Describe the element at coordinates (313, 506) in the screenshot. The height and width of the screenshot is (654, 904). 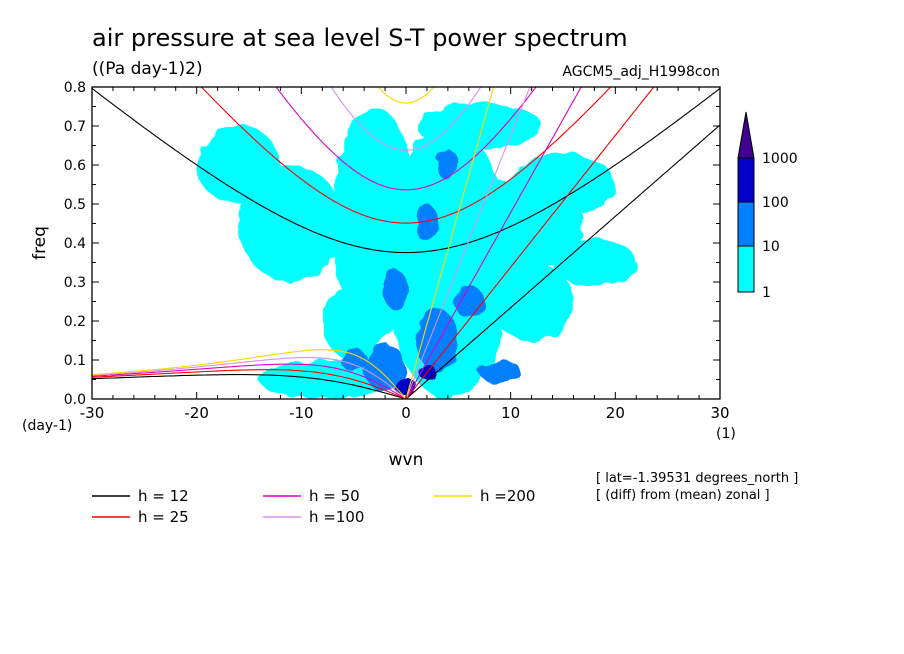
I see `curve-legend: h = 12 h = 25 h = 50 h =100 h =200` at that location.